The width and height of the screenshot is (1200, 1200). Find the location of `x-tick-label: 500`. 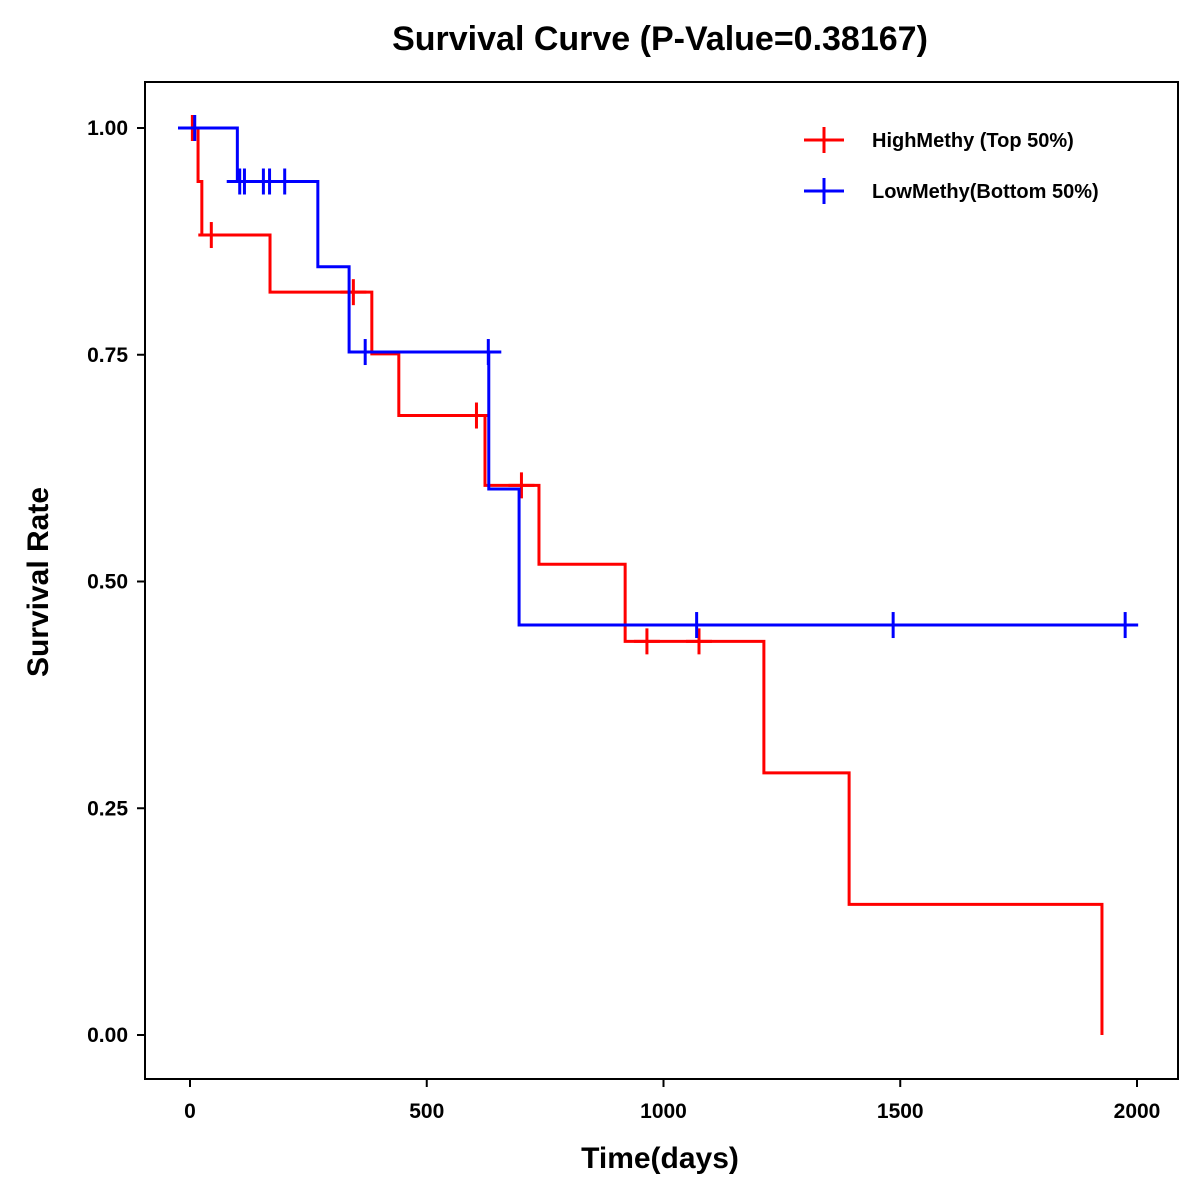

x-tick-label: 500 is located at coordinates (426, 1111).